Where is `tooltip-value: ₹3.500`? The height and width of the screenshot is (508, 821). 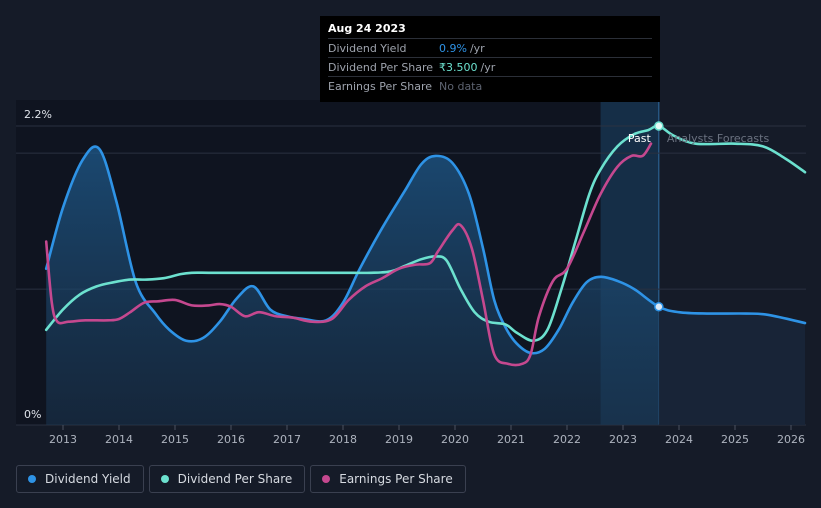
tooltip-value: ₹3.500 is located at coordinates (458, 67).